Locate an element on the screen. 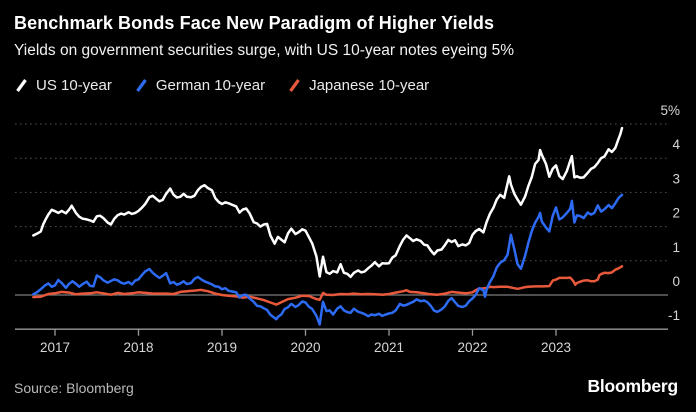  japanese-series-slash-icon is located at coordinates (294, 85).